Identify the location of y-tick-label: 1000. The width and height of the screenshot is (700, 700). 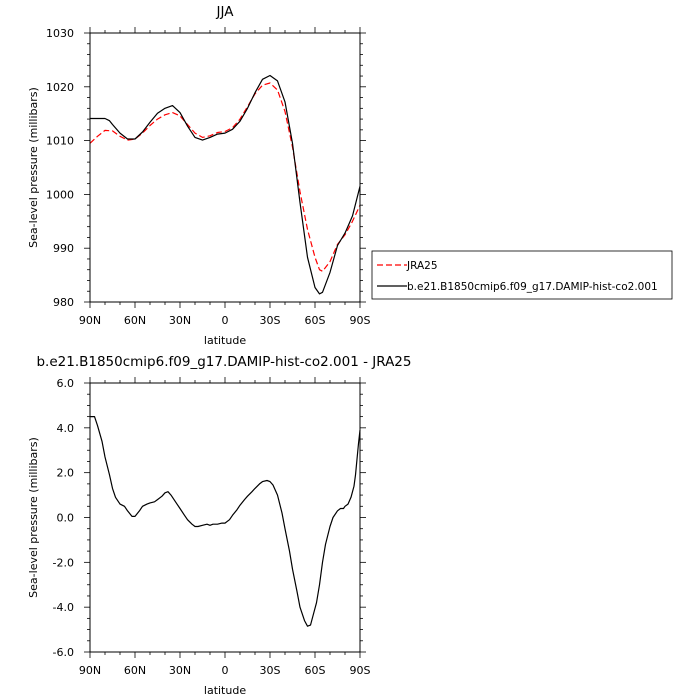
(60, 194).